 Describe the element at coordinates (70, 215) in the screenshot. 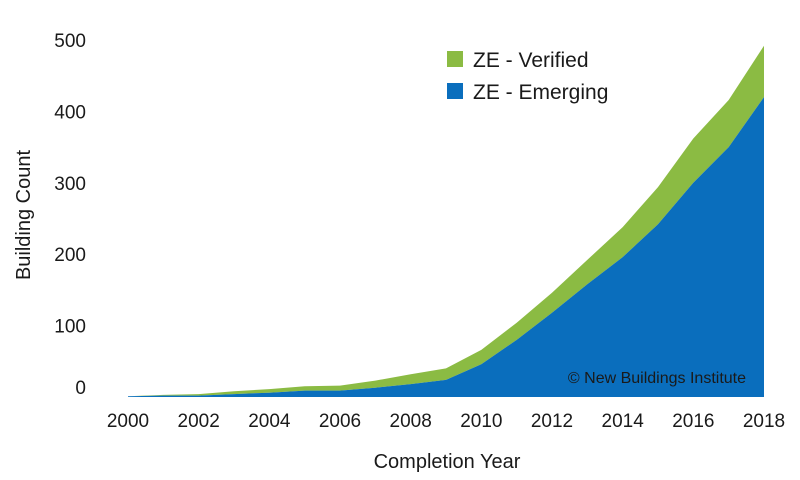

I see `y-axis-ticks: 0 100 200 300 400 500` at that location.